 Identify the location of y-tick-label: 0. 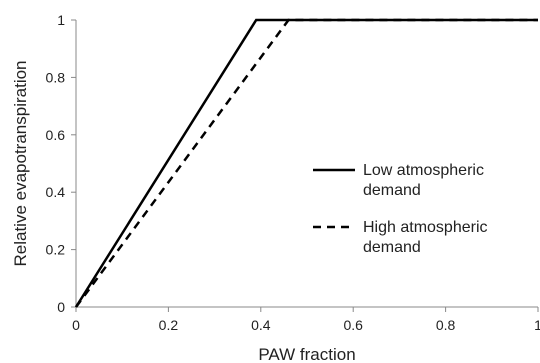
(61, 307).